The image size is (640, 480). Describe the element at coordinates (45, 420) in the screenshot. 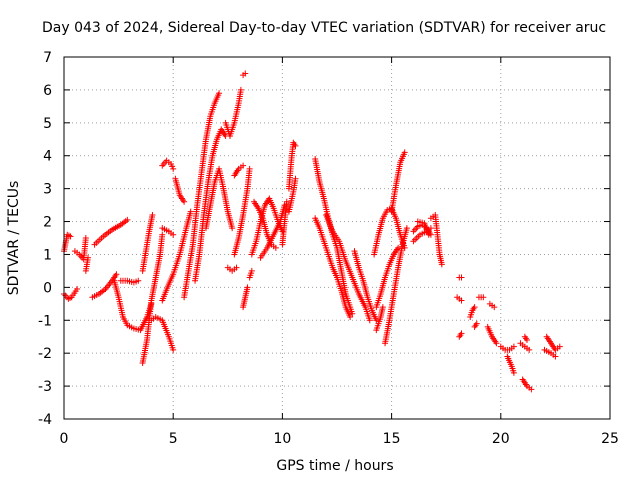

I see `y-tick-label: -4` at that location.